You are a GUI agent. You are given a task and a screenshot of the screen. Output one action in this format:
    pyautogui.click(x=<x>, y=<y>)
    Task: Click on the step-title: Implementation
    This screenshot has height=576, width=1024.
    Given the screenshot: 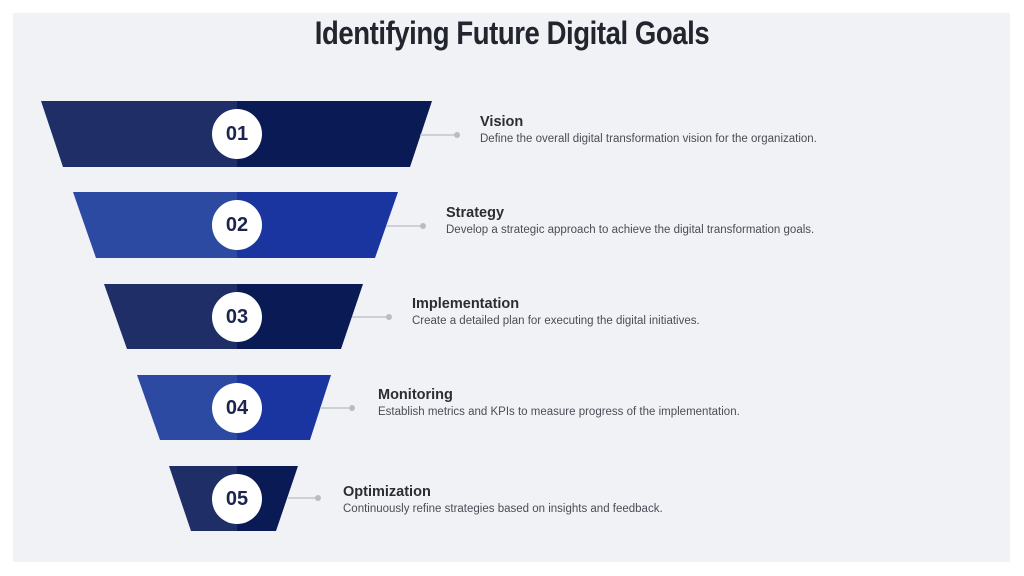 What is the action you would take?
    pyautogui.click(x=466, y=304)
    